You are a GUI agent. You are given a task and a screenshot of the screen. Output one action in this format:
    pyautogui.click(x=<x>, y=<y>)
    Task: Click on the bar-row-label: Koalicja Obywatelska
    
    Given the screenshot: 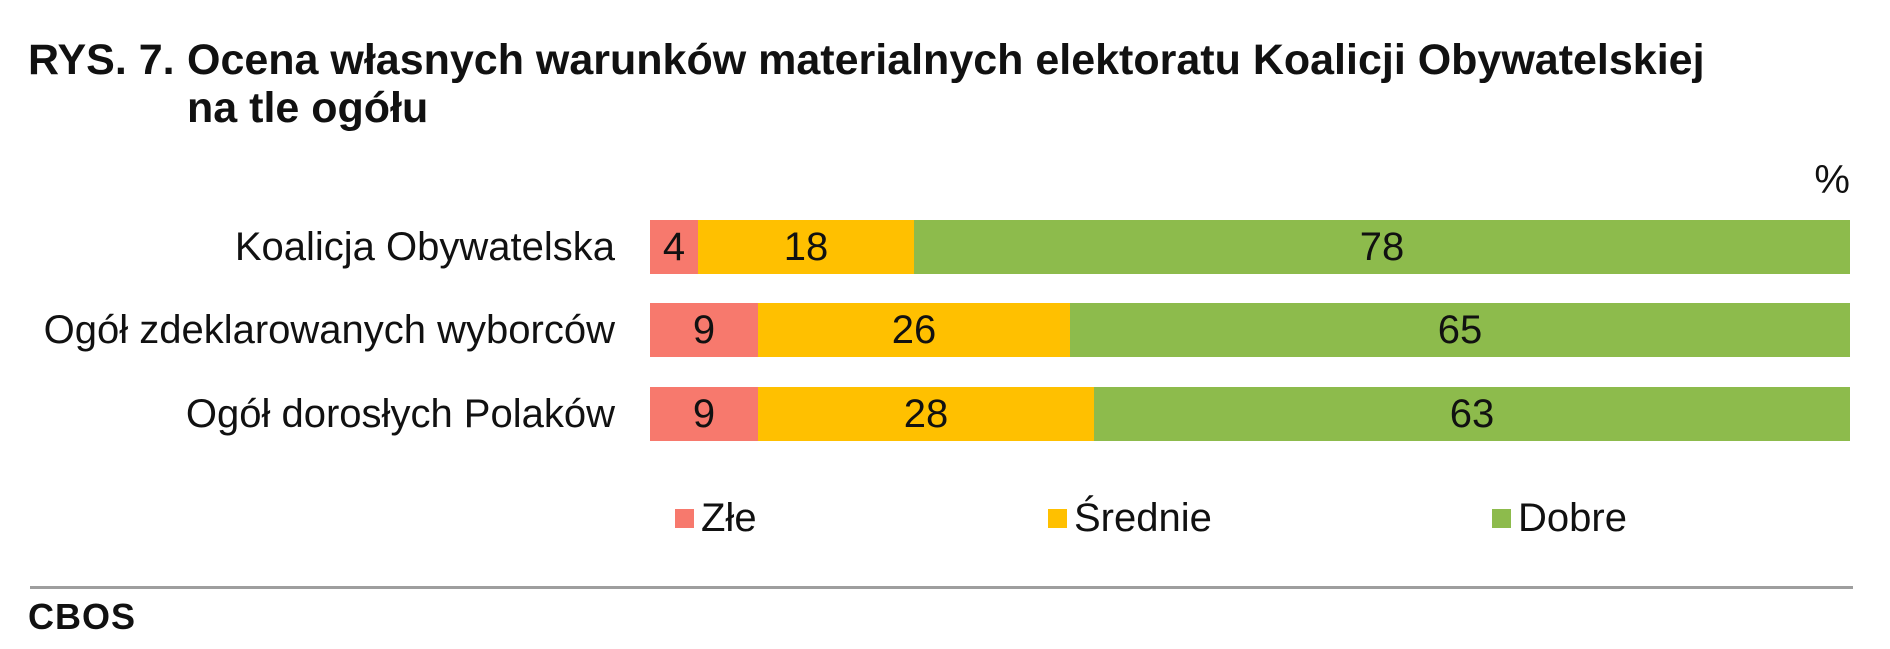 What is the action you would take?
    pyautogui.click(x=424, y=247)
    